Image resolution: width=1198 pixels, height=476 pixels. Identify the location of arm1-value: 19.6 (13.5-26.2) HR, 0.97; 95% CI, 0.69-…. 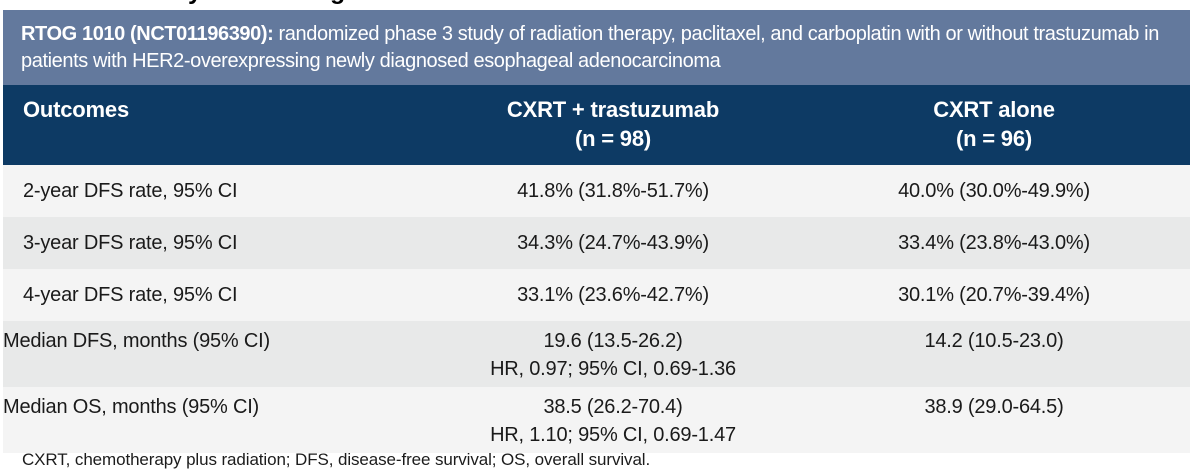
(613, 354).